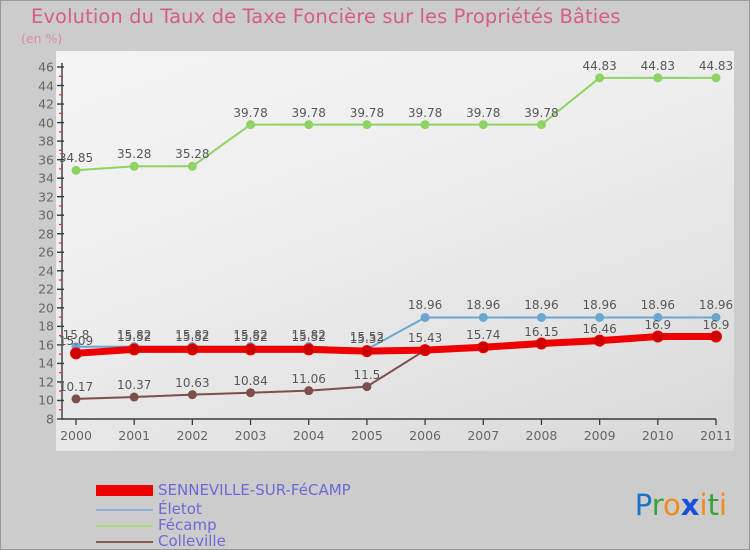 This screenshot has height=550, width=750. I want to click on data-point-label: 11.5, so click(367, 374).